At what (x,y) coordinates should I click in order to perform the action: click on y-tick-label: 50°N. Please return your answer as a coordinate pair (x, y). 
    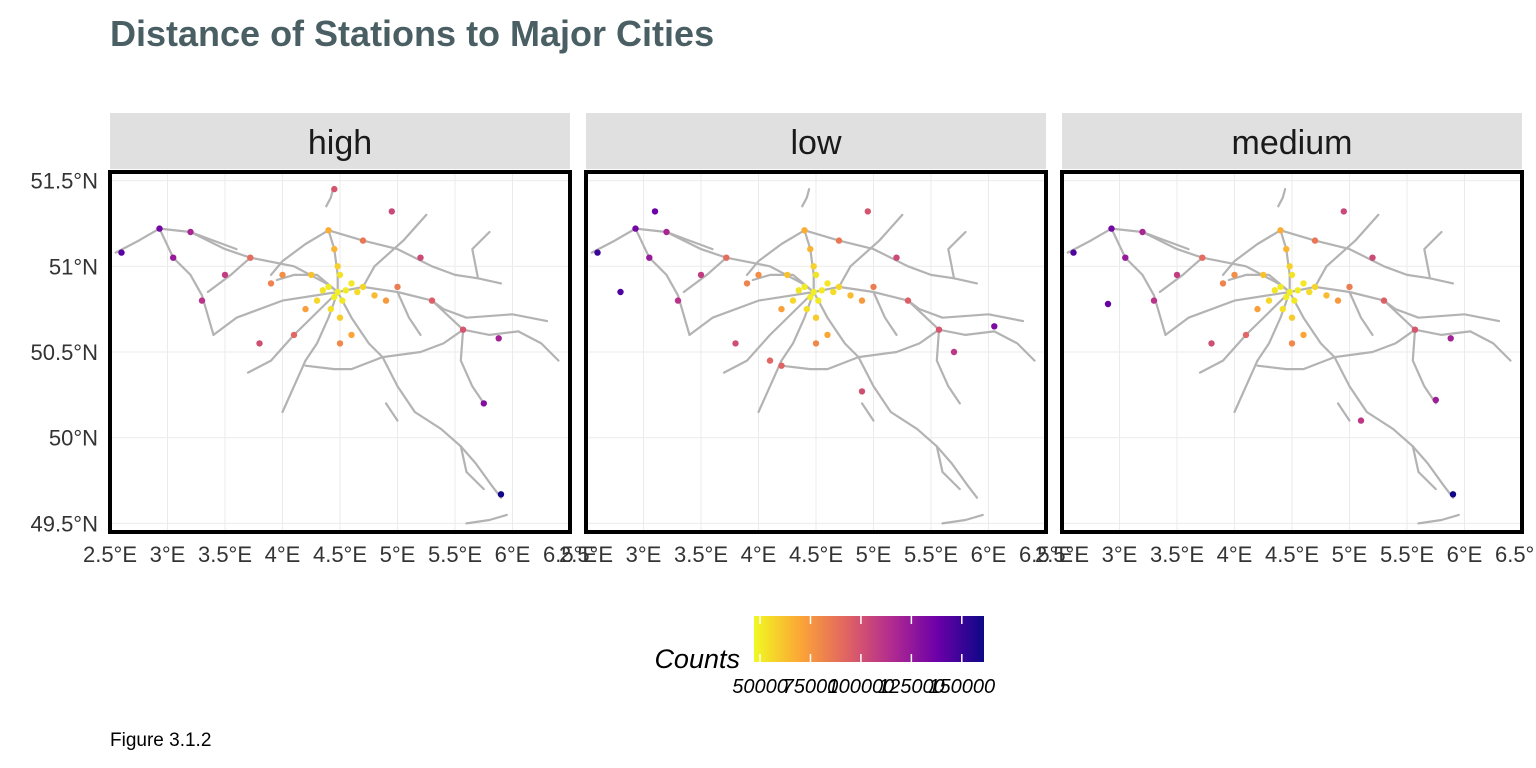
    Looking at the image, I should click on (73, 438).